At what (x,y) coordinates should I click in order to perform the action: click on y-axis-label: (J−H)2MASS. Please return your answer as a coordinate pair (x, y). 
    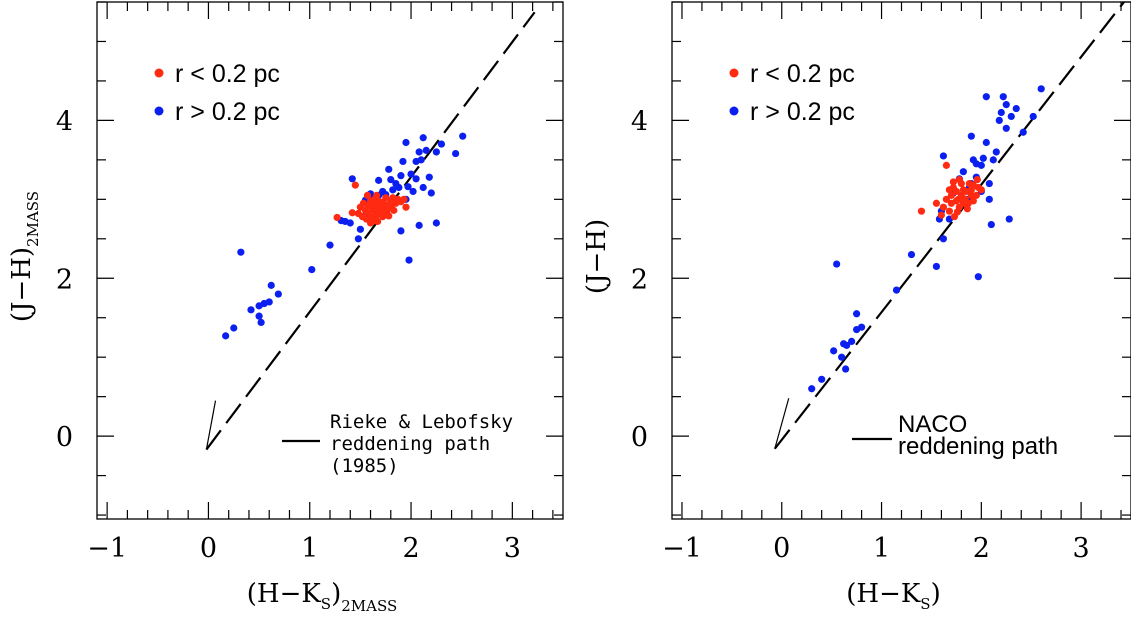
    Looking at the image, I should click on (24, 256).